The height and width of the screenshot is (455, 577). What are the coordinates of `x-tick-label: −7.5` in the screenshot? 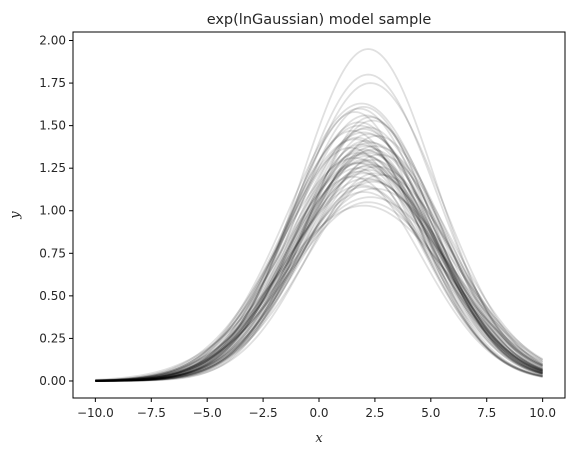 It's located at (151, 413).